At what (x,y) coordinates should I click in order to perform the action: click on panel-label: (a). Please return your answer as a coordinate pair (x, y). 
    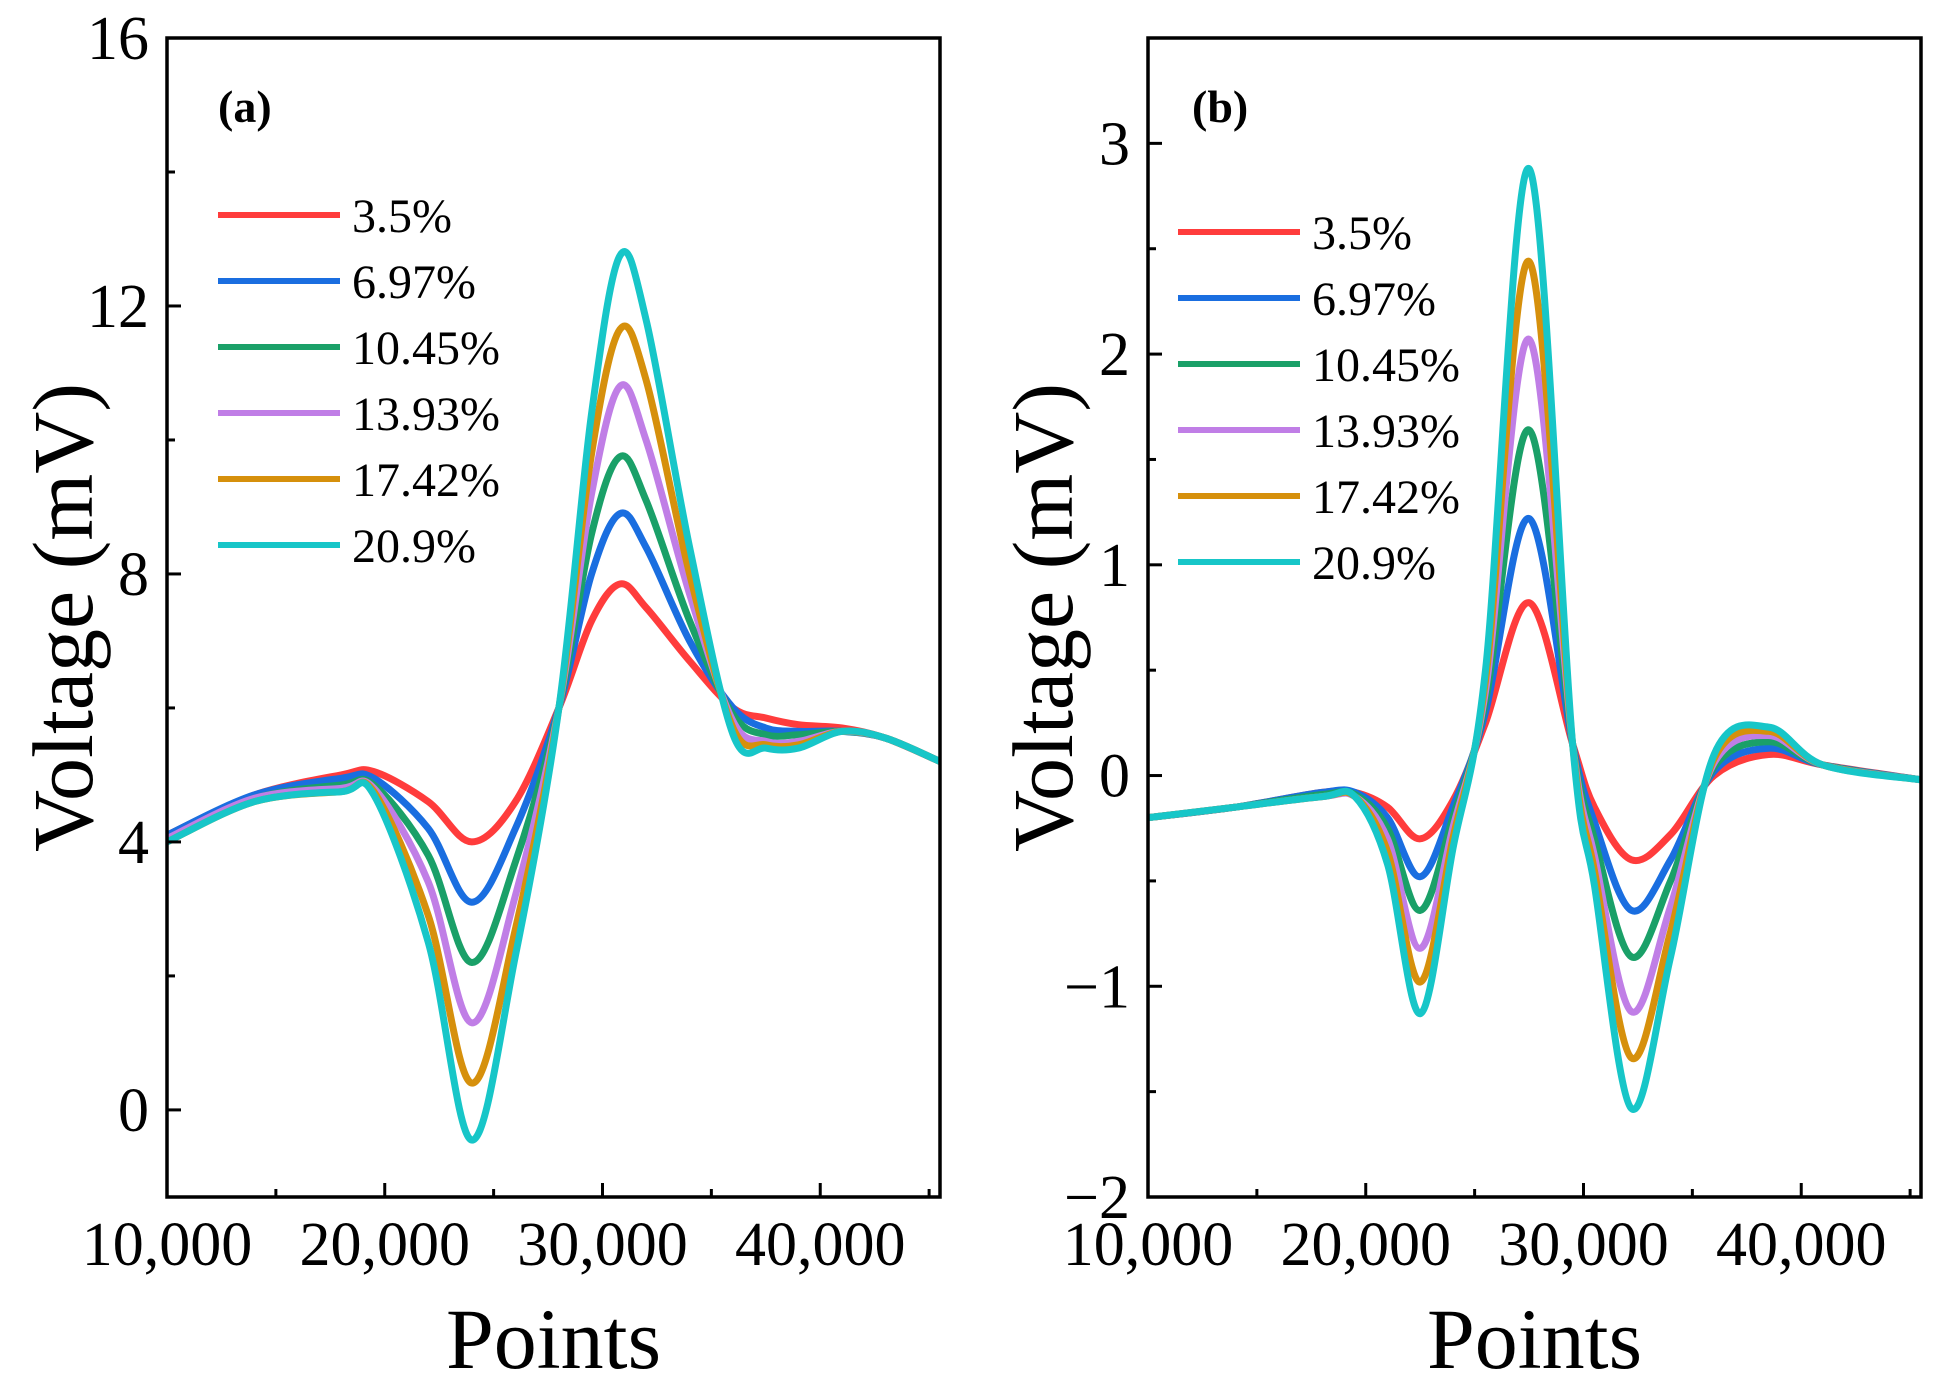
    Looking at the image, I should click on (245, 106).